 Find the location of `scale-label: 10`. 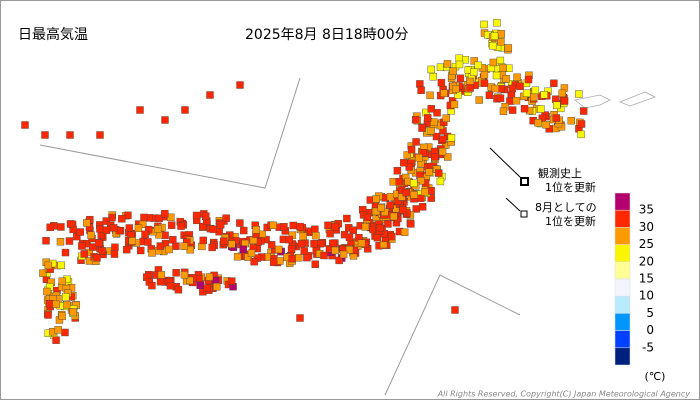

scale-label: 10 is located at coordinates (646, 296).